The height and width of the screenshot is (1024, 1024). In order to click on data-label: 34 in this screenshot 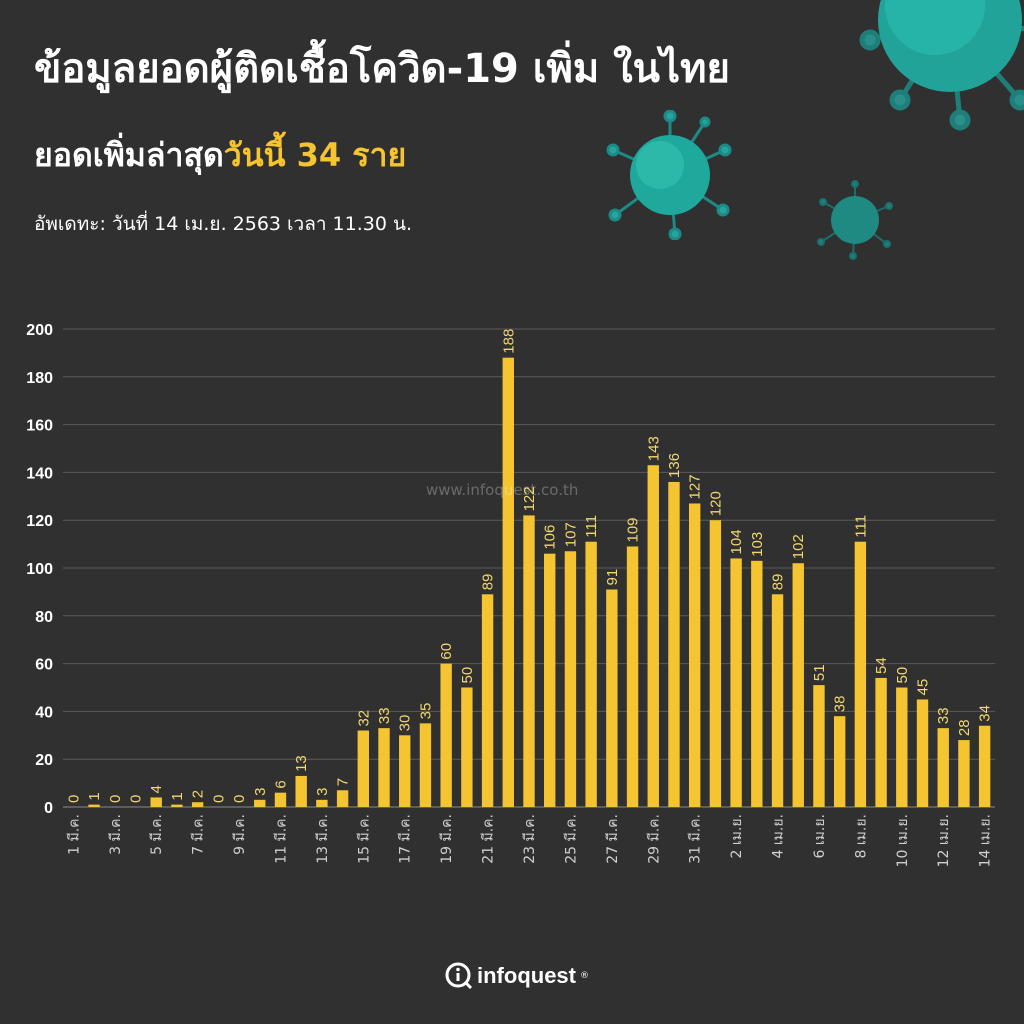, I will do `click(985, 713)`.